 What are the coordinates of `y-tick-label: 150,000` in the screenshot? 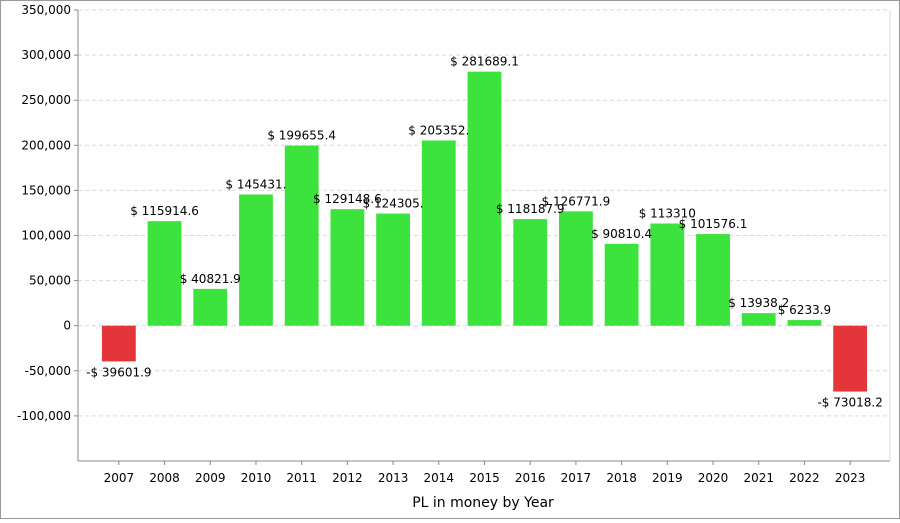 It's located at (46, 190).